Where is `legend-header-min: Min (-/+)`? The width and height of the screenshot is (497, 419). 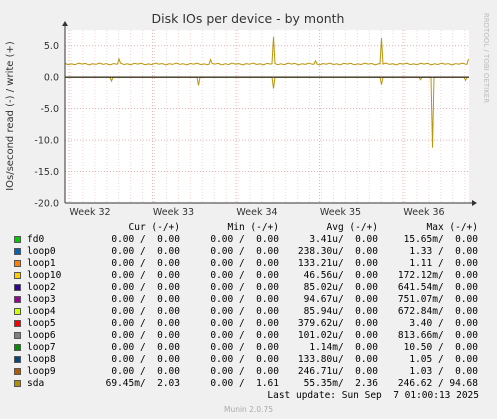 legend-header-min: Min (-/+) is located at coordinates (253, 227).